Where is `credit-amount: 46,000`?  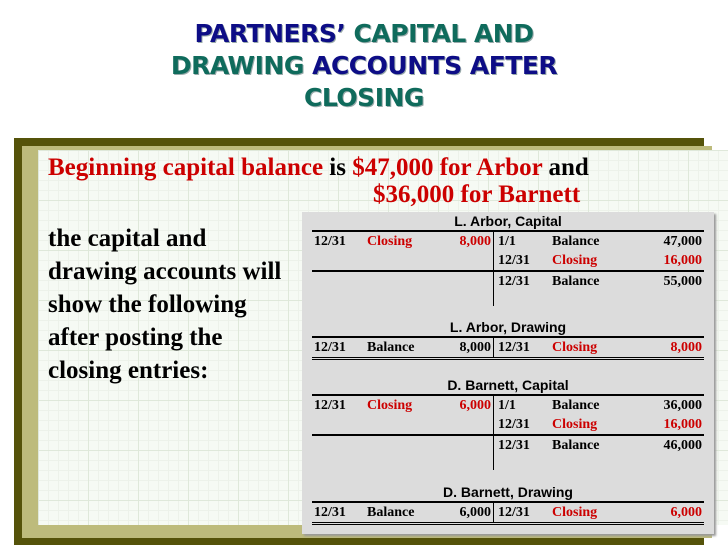 credit-amount: 46,000 is located at coordinates (683, 445).